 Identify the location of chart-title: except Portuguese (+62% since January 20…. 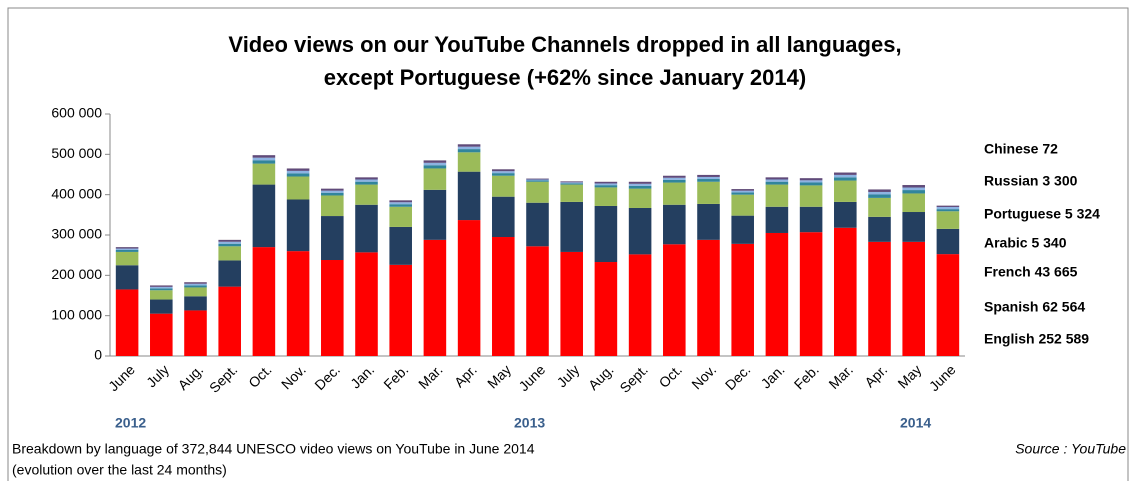
(565, 77).